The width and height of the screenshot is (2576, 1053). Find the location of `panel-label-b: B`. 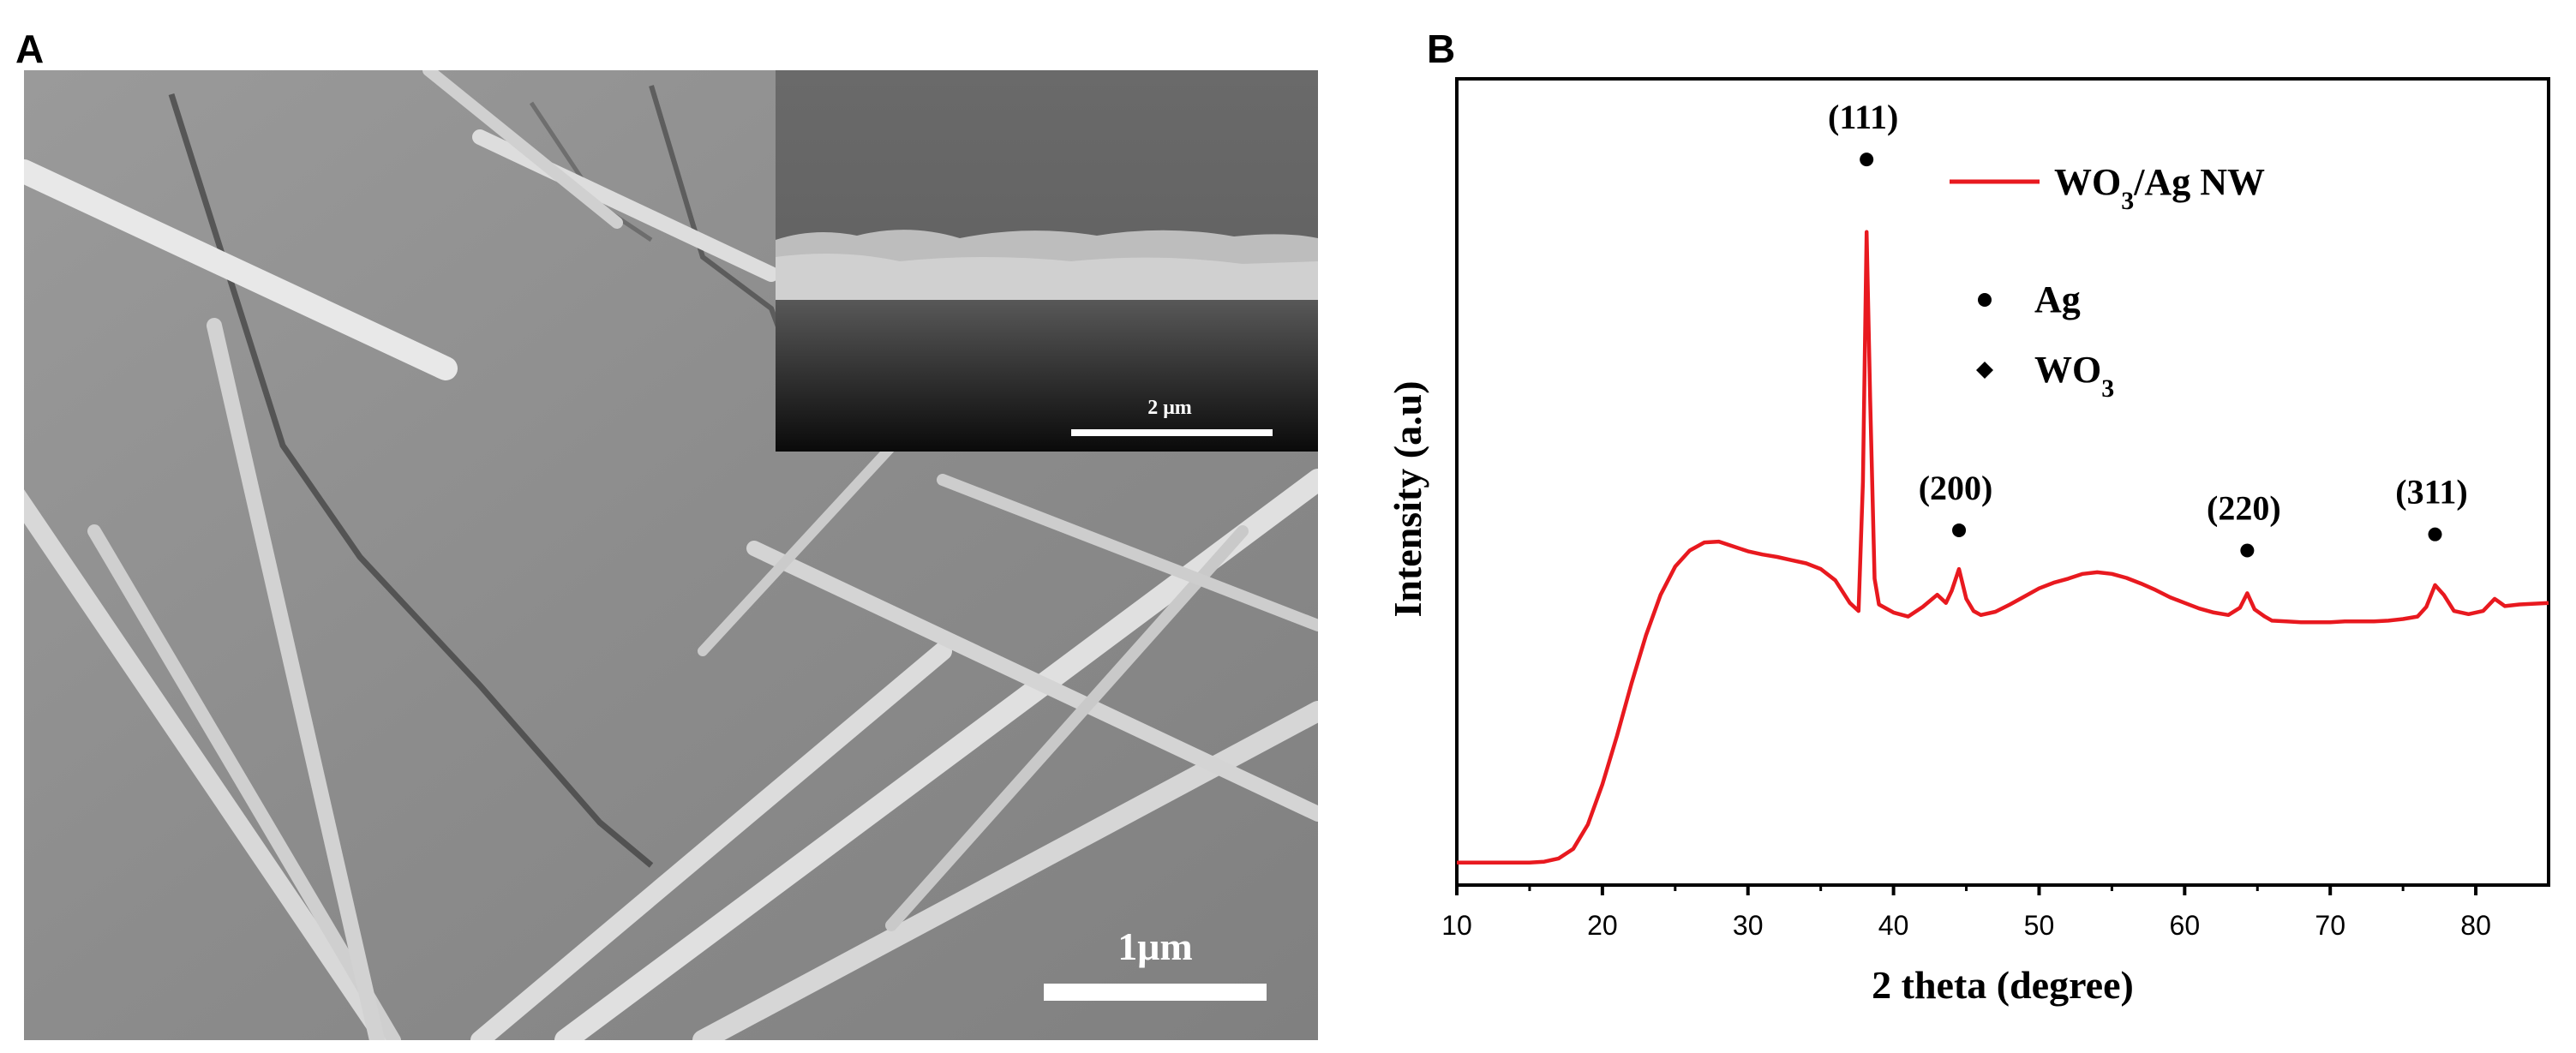

panel-label-b: B is located at coordinates (1441, 49).